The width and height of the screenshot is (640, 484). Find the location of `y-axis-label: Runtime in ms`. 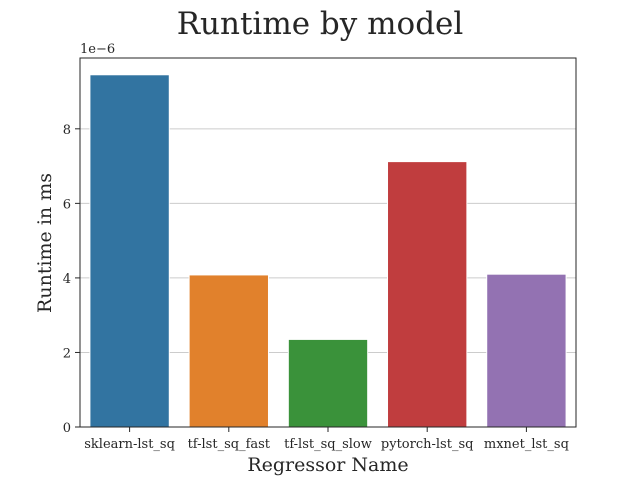

y-axis-label: Runtime in ms is located at coordinates (45, 243).